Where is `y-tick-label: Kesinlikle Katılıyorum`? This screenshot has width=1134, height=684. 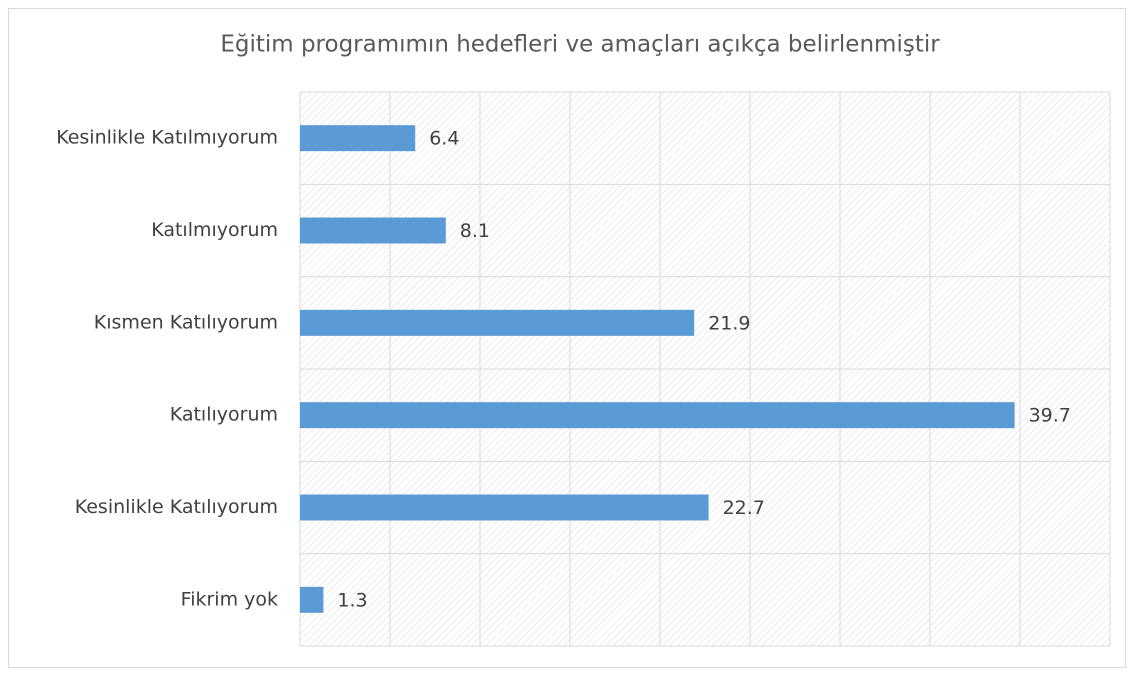 y-tick-label: Kesinlikle Katılıyorum is located at coordinates (176, 507).